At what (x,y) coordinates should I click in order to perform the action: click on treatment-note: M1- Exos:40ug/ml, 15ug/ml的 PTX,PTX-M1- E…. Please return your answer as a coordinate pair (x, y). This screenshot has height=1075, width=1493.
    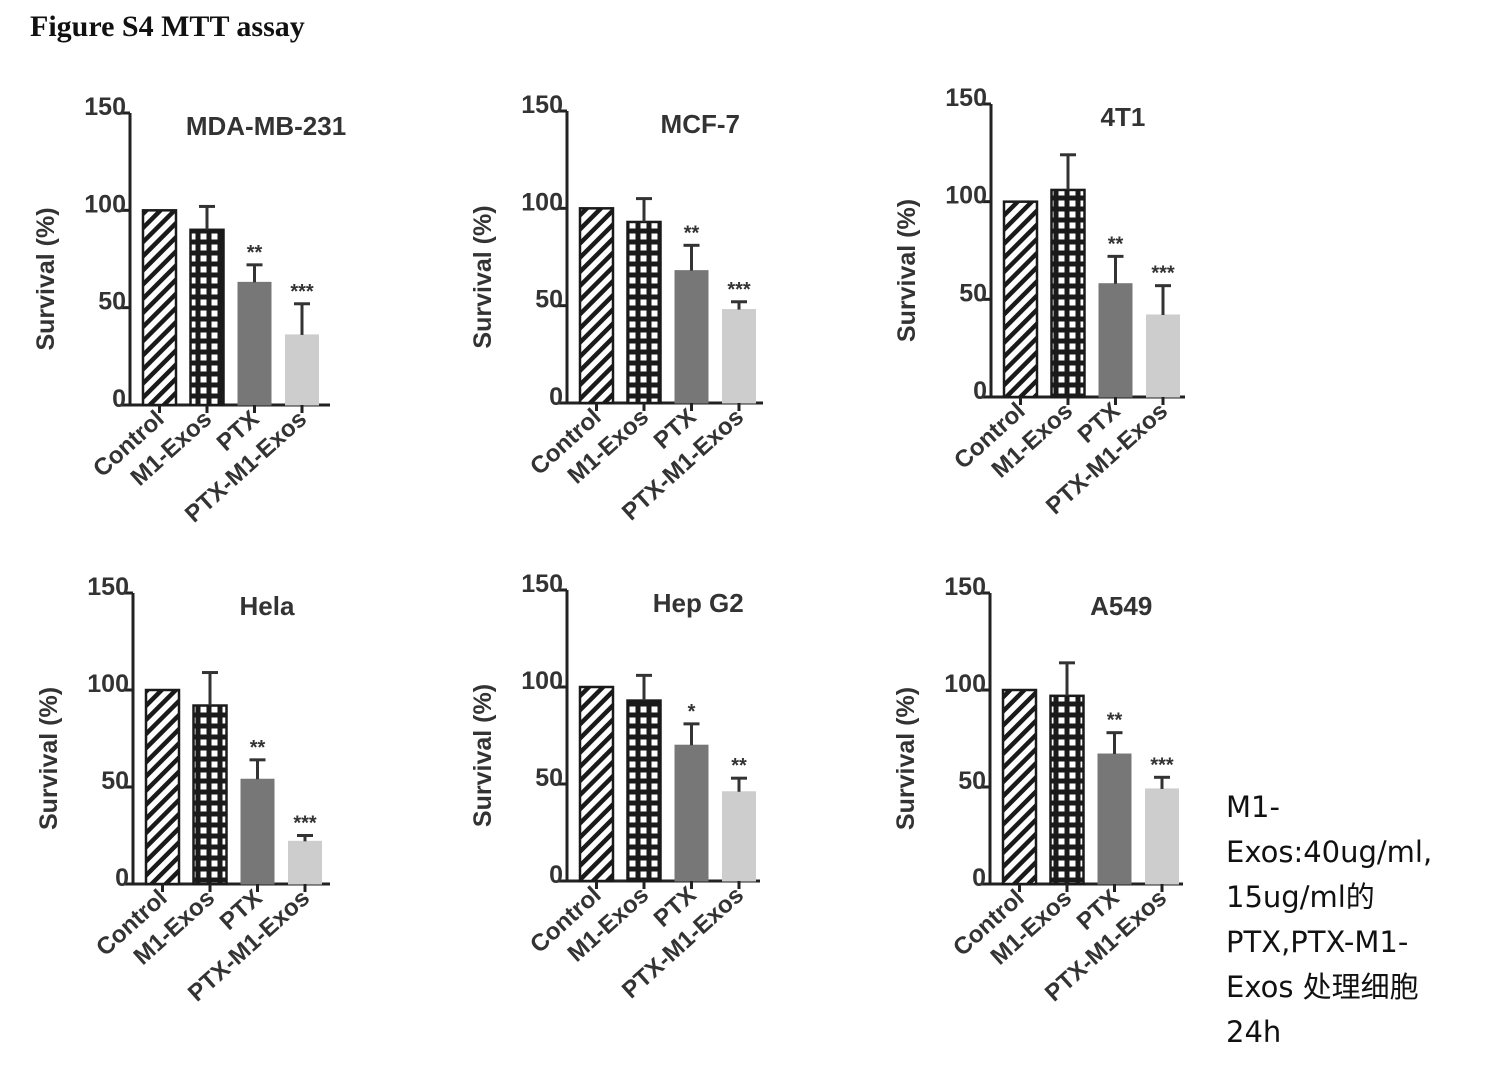
    Looking at the image, I should click on (1351, 920).